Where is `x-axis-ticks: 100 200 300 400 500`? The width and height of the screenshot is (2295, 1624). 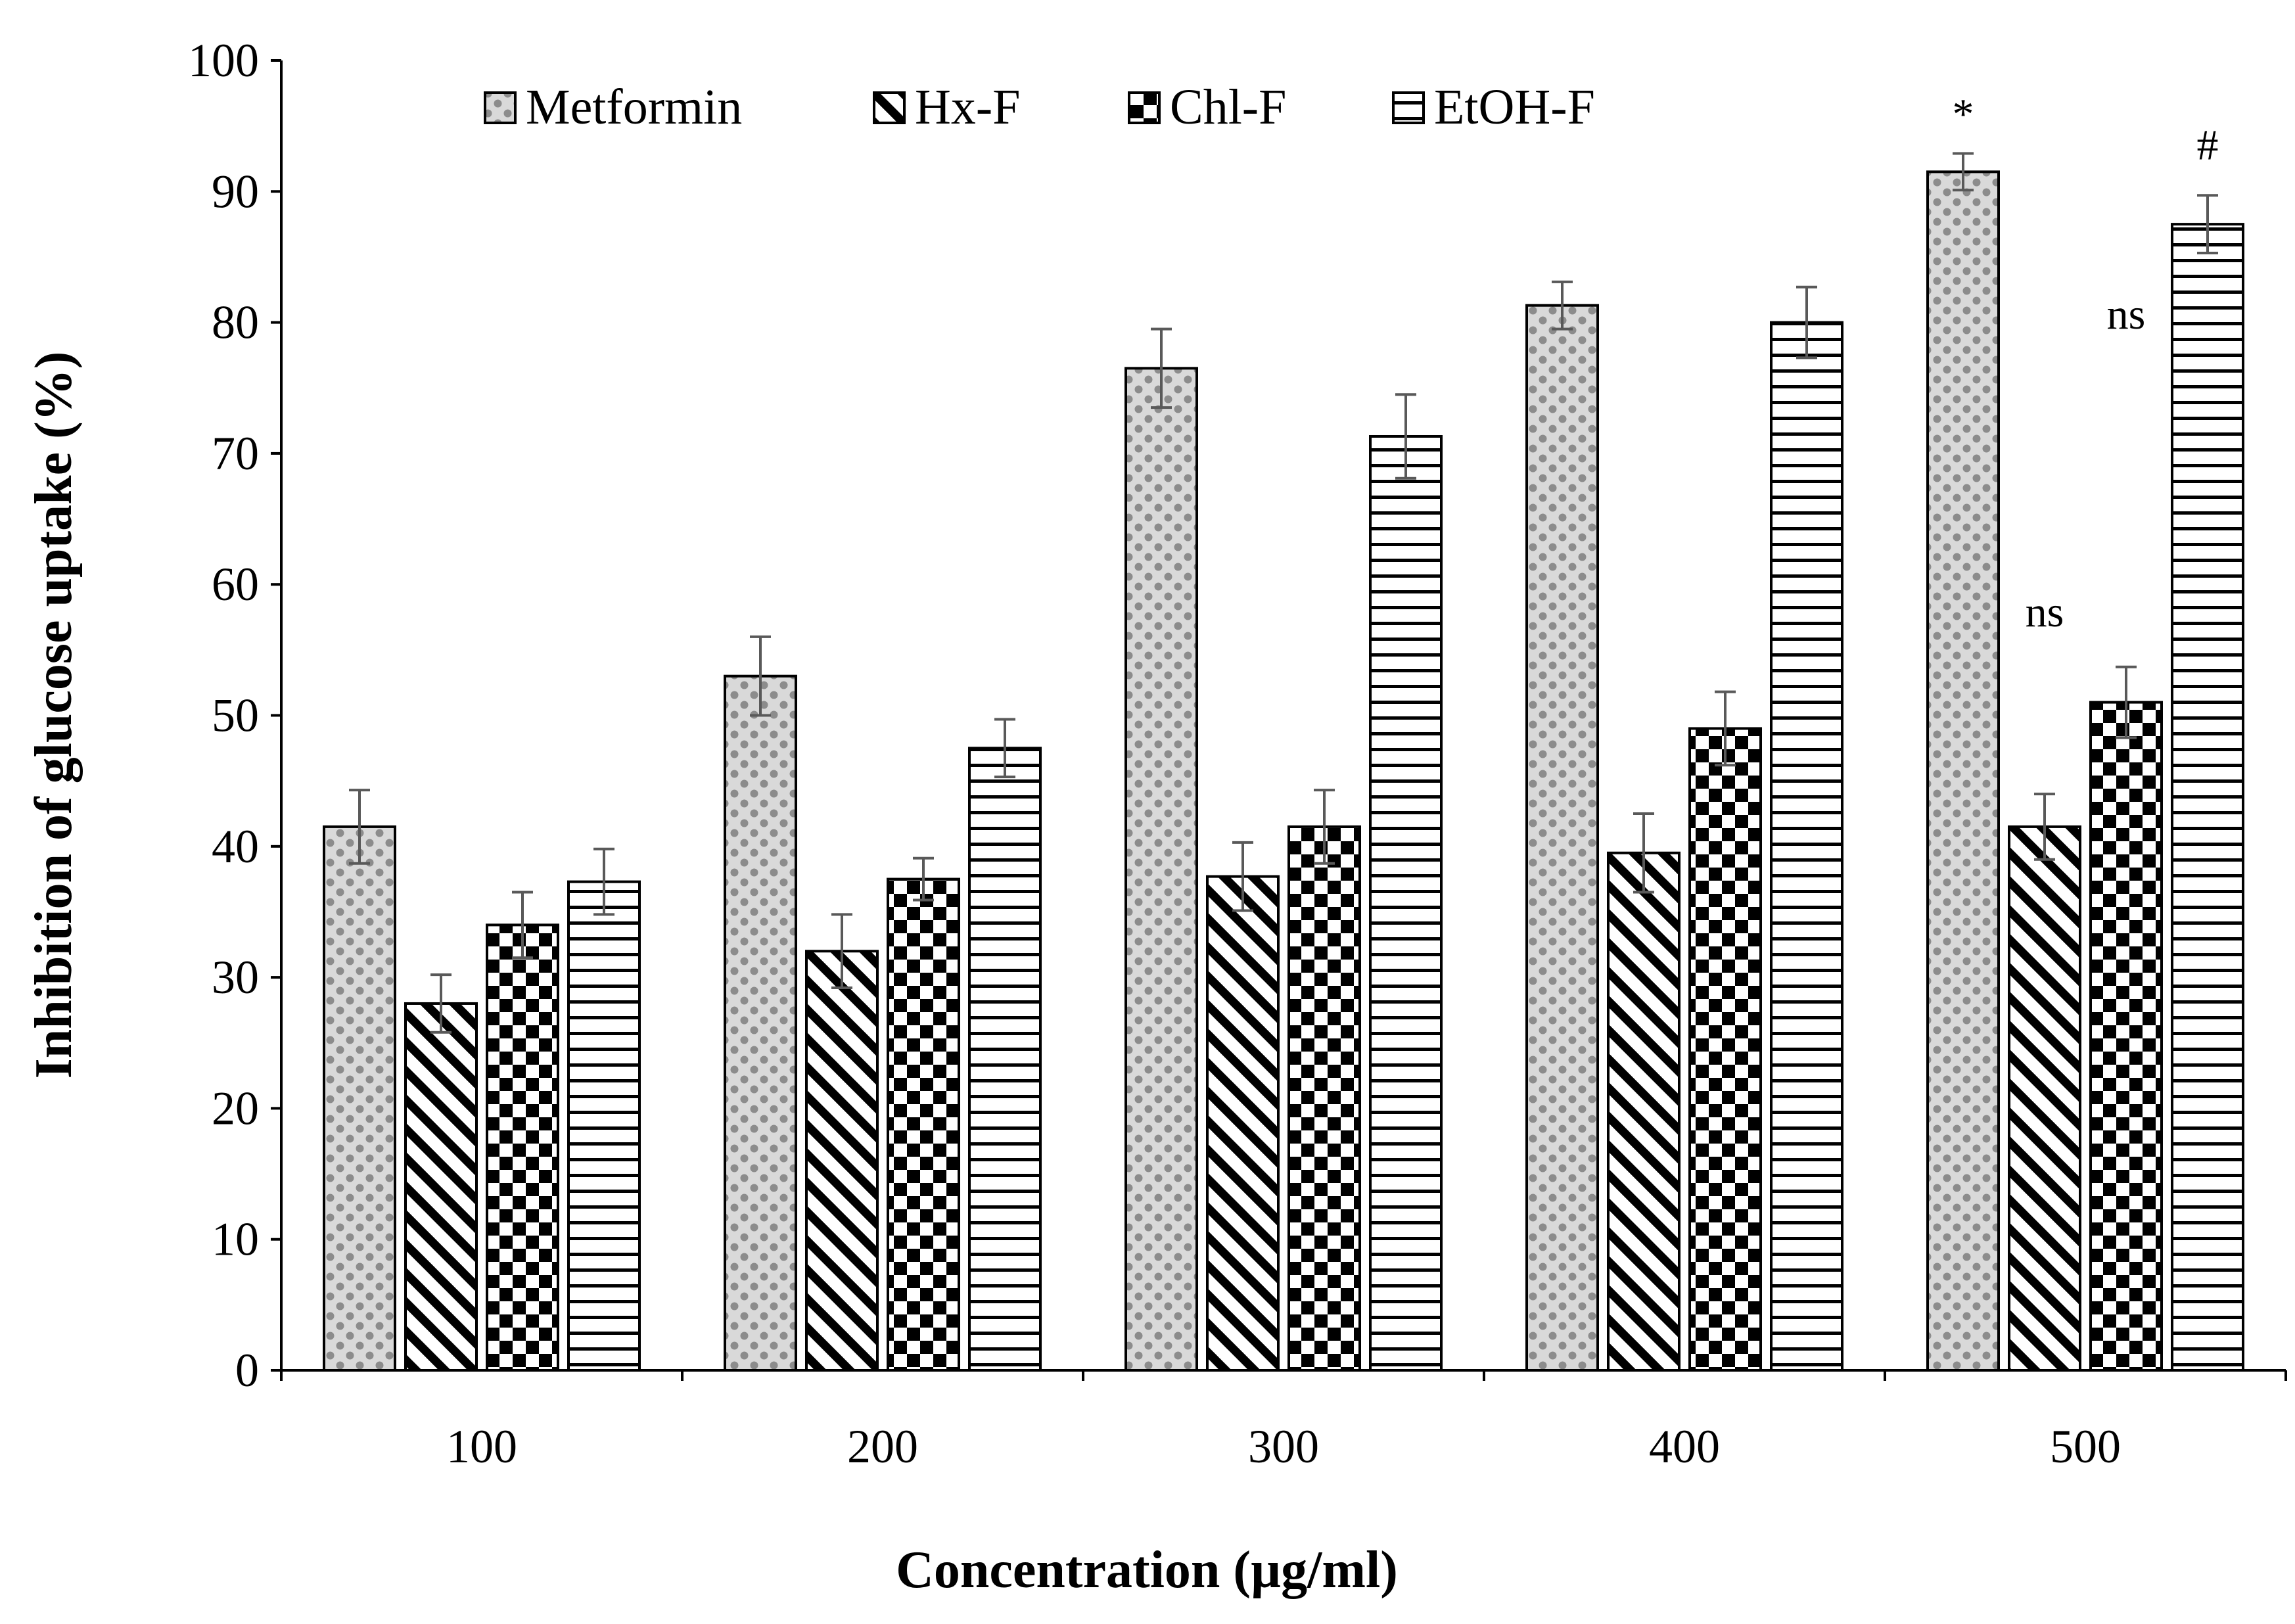 x-axis-ticks: 100 200 300 400 500 is located at coordinates (1283, 1421).